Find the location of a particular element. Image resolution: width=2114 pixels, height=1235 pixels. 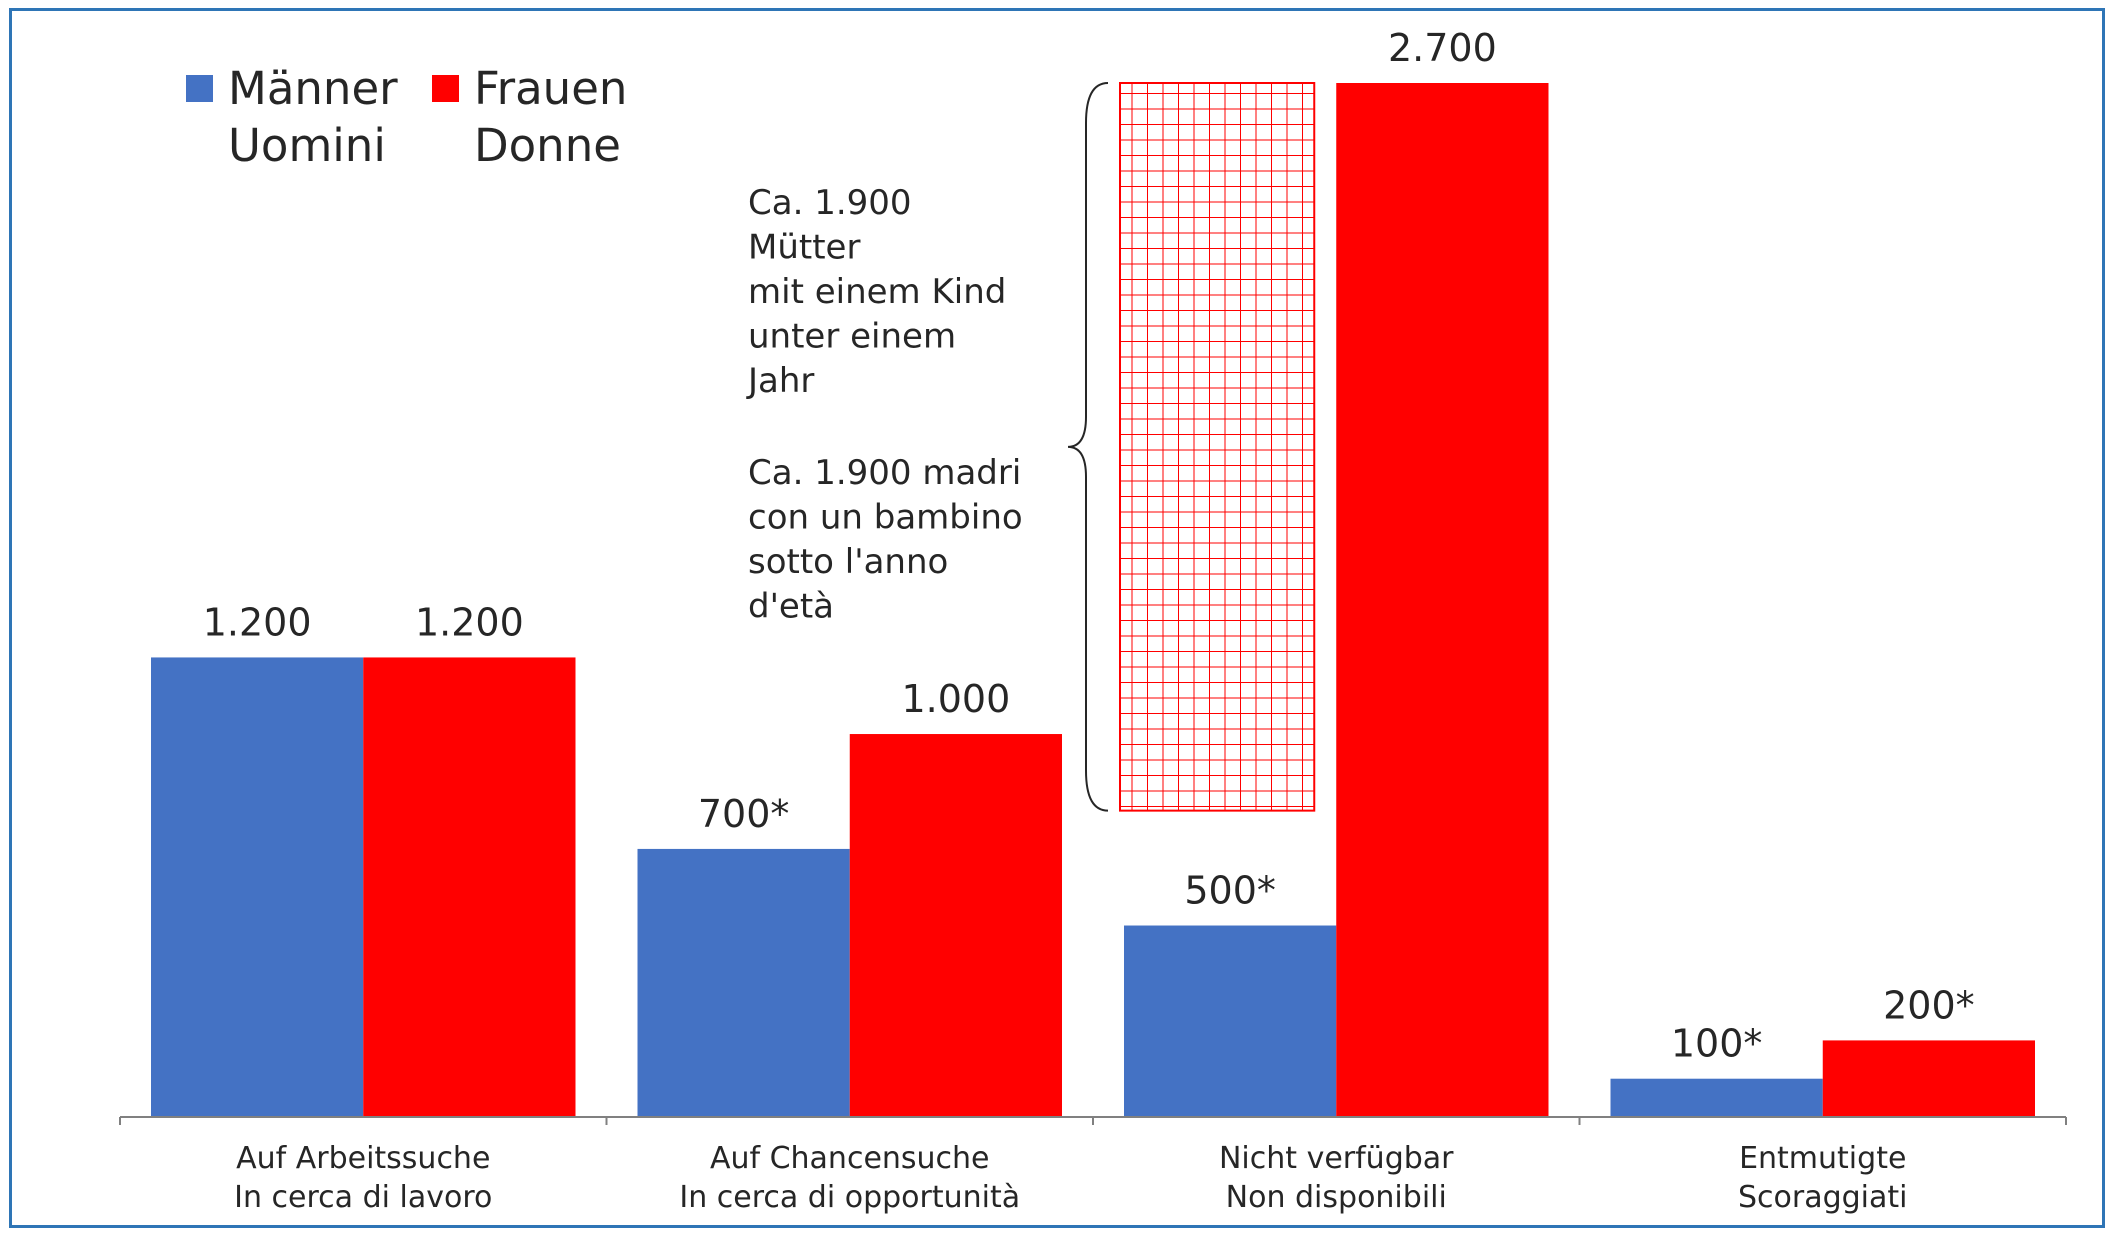

annotation-de-line-0: Ca. 1.900 is located at coordinates (830, 203).